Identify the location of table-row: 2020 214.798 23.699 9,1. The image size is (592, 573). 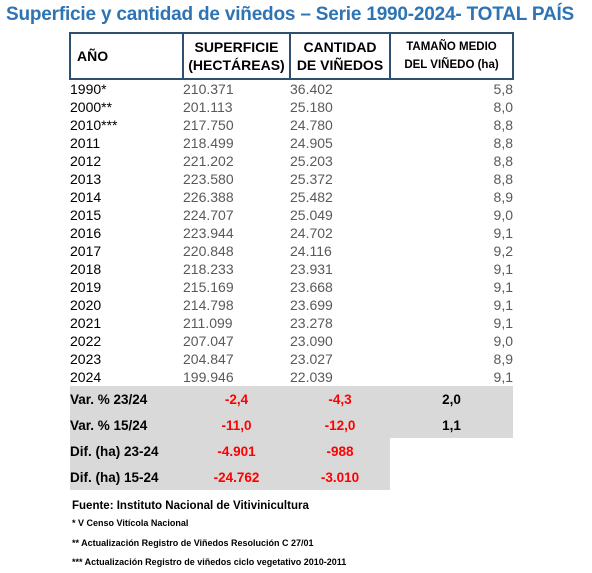
(291, 305).